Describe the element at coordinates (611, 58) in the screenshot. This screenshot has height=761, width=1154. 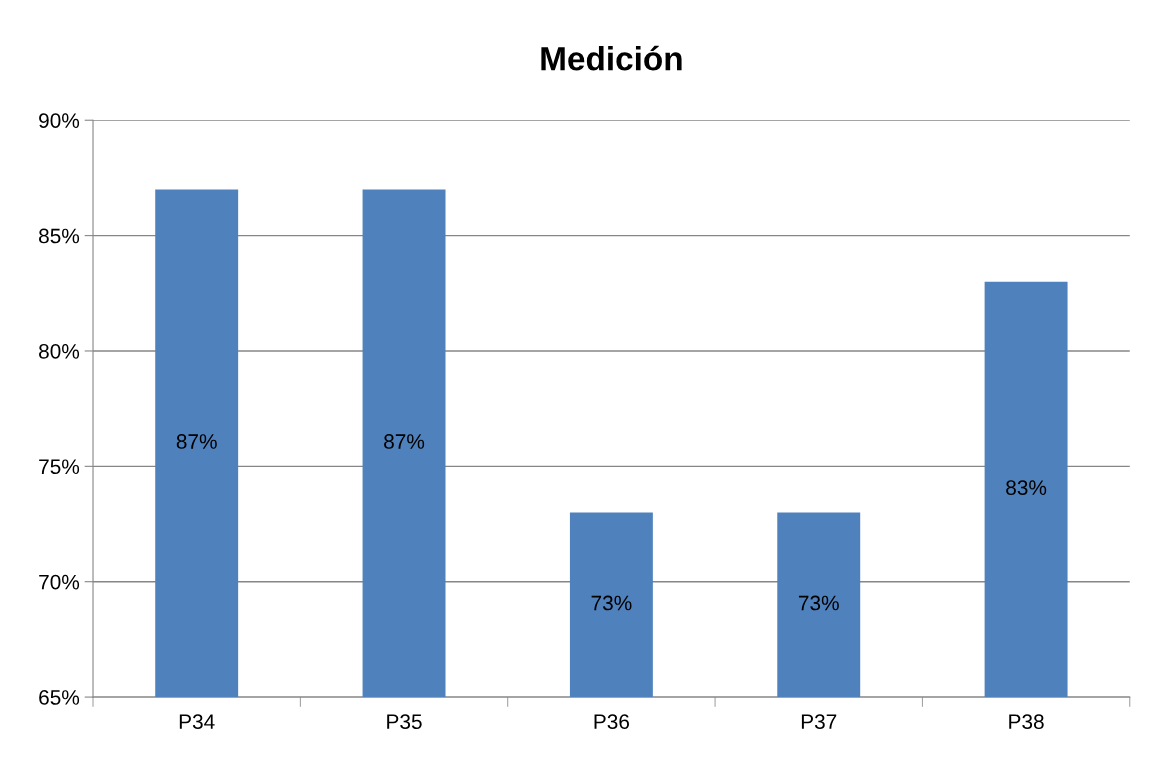
I see `chart-title: Medición` at that location.